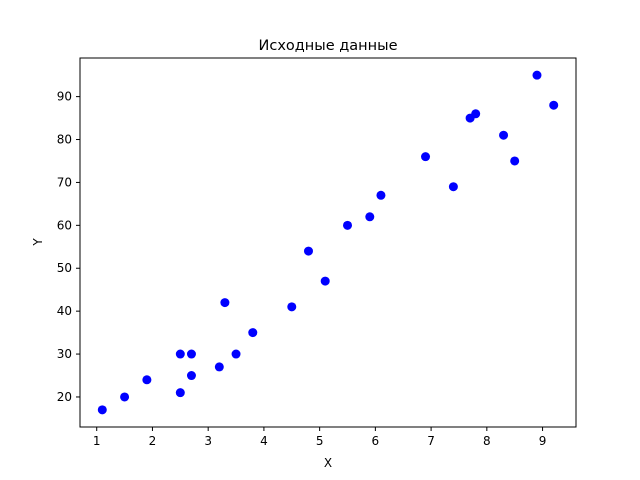 The height and width of the screenshot is (480, 640). What do you see at coordinates (64, 268) in the screenshot?
I see `y-tick-label: 50` at bounding box center [64, 268].